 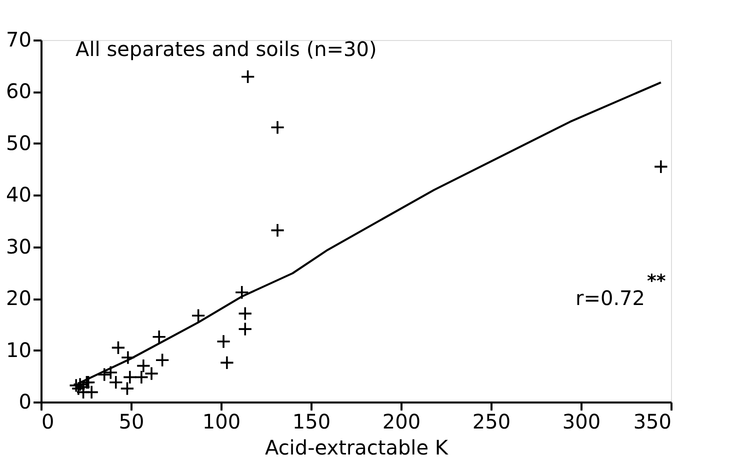 What do you see at coordinates (25, 402) in the screenshot?
I see `y-tick-label: 0` at bounding box center [25, 402].